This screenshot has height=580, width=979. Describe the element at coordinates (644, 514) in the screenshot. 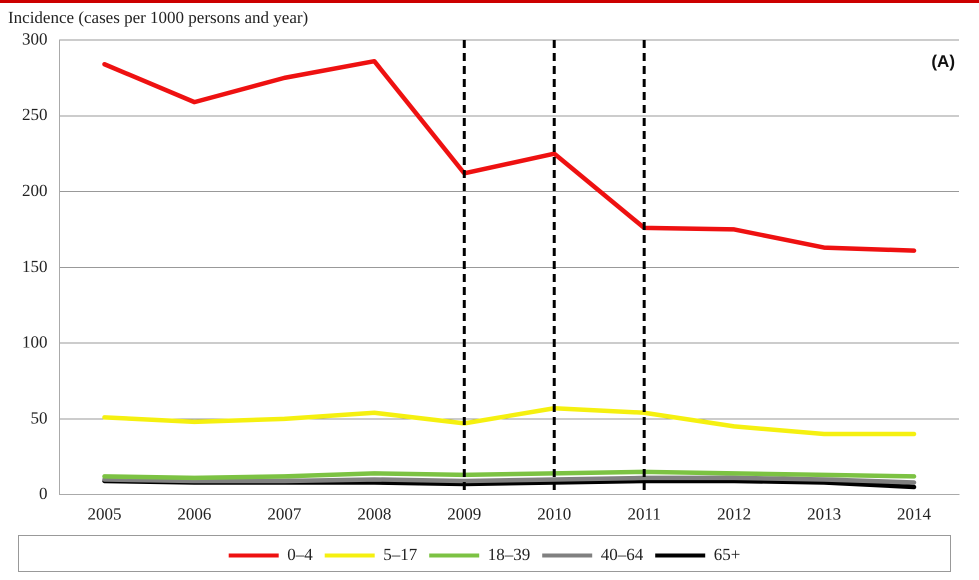

I see `x-tick-label: 2011` at that location.